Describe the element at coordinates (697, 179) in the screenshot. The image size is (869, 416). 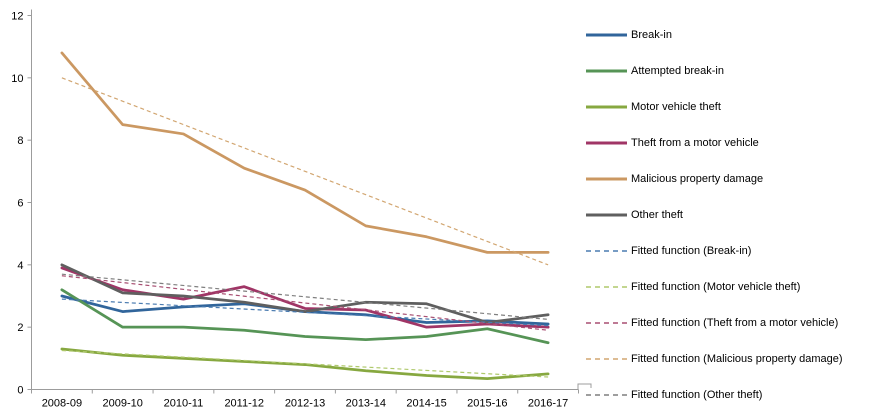
I see `legend-label: Malicious property damage` at that location.